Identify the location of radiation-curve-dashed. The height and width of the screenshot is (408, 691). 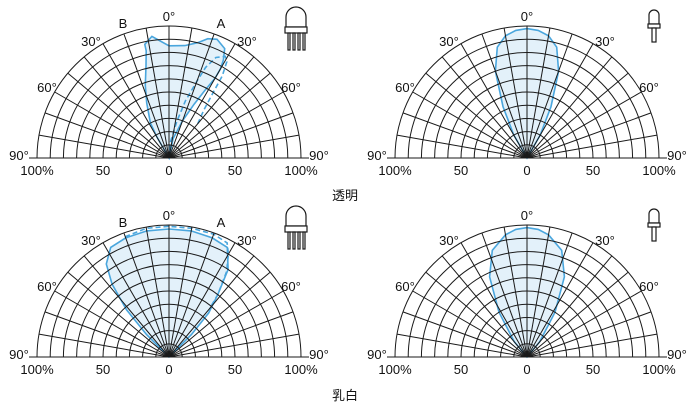
(177, 267).